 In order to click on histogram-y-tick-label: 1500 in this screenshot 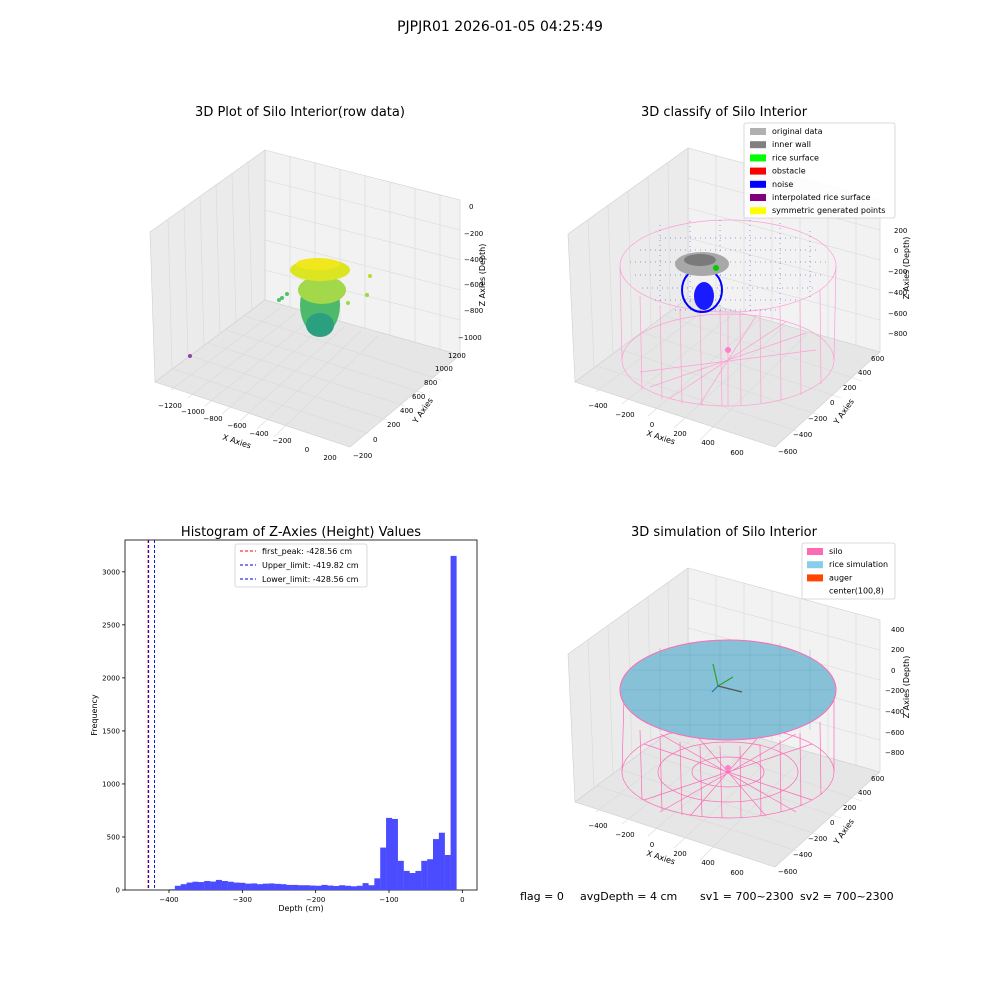, I will do `click(111, 731)`.